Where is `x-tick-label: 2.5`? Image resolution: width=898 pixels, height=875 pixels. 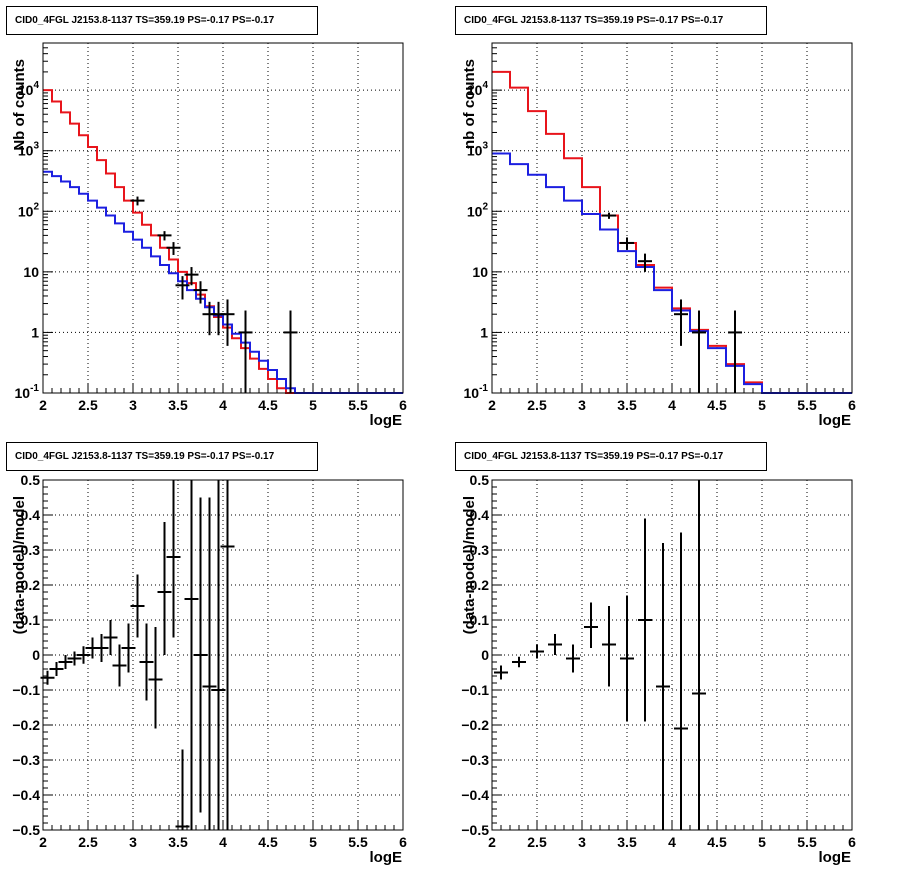
x-tick-label: 2.5 is located at coordinates (537, 405).